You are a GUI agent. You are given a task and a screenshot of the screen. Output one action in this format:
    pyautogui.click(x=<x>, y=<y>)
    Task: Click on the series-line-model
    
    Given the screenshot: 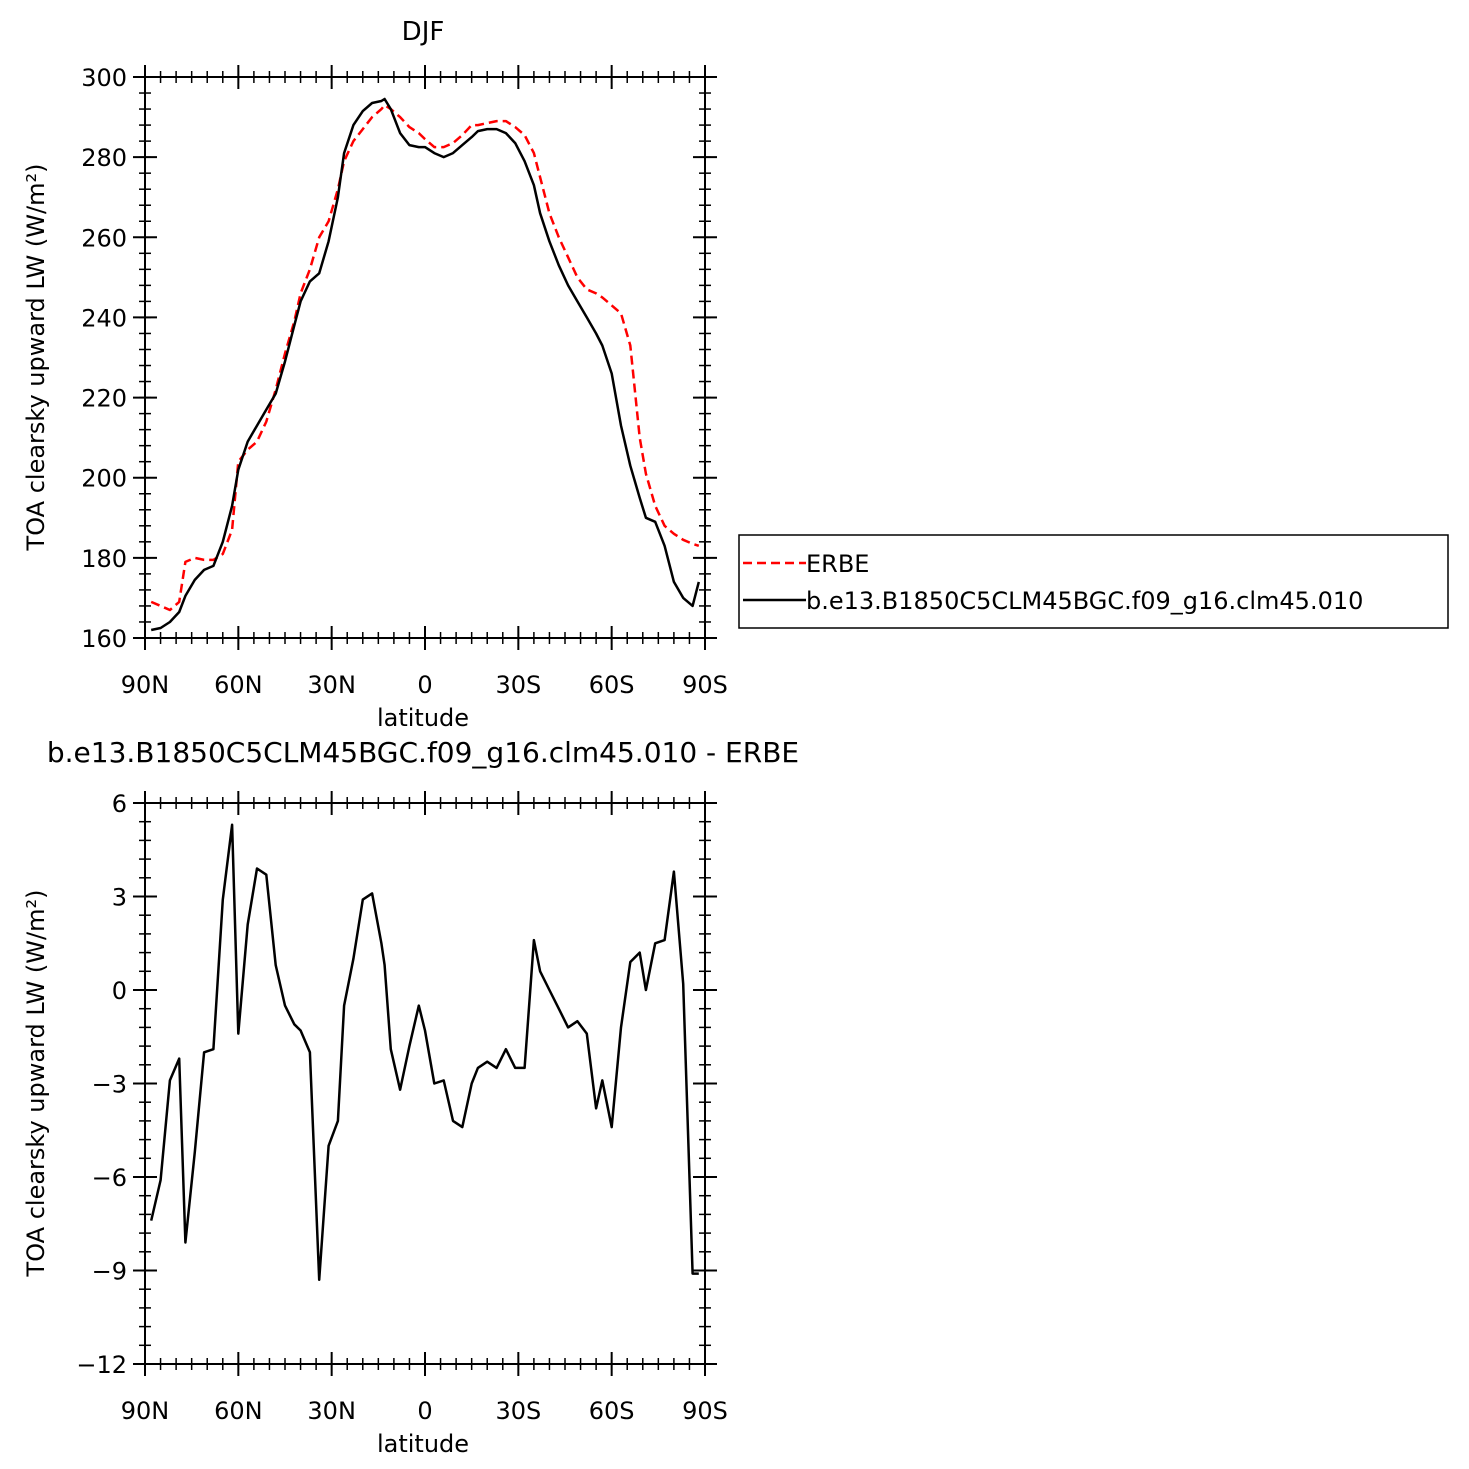 What is the action you would take?
    pyautogui.click(x=425, y=364)
    